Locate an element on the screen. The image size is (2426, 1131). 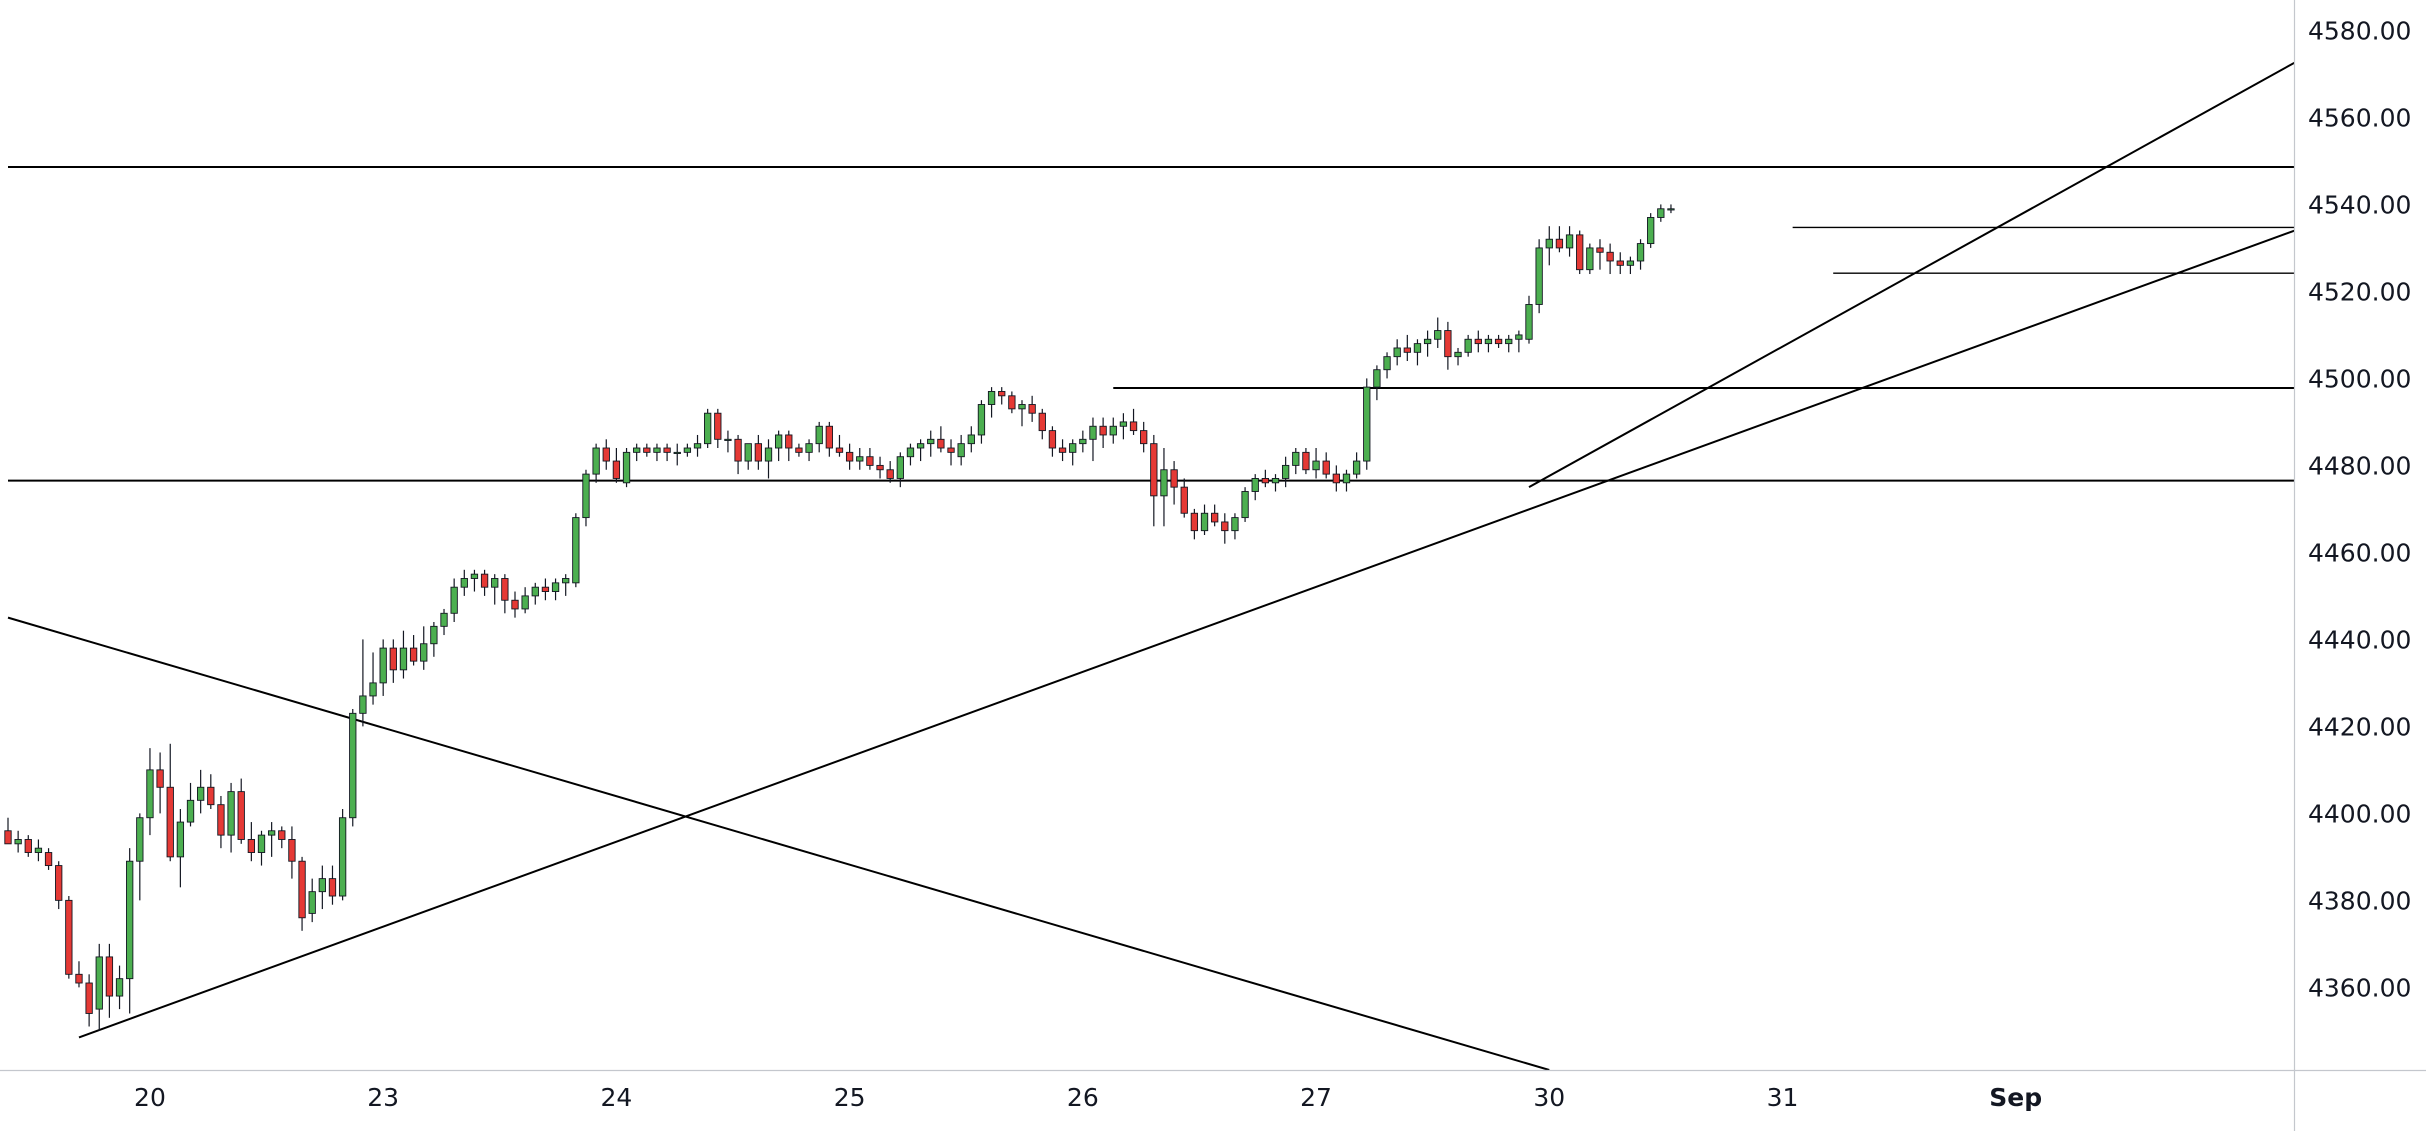
price-tick-label: 4500.00 is located at coordinates (2359, 378).